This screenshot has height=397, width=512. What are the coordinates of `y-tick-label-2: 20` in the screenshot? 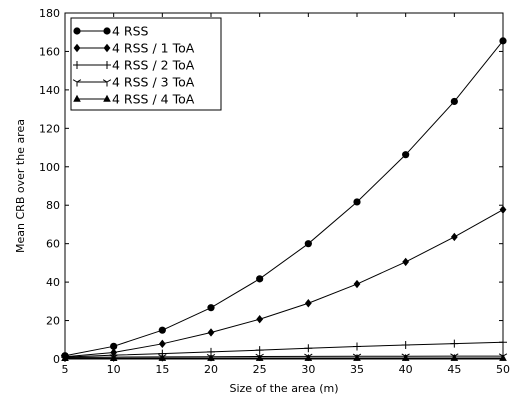 It's located at (53, 321).